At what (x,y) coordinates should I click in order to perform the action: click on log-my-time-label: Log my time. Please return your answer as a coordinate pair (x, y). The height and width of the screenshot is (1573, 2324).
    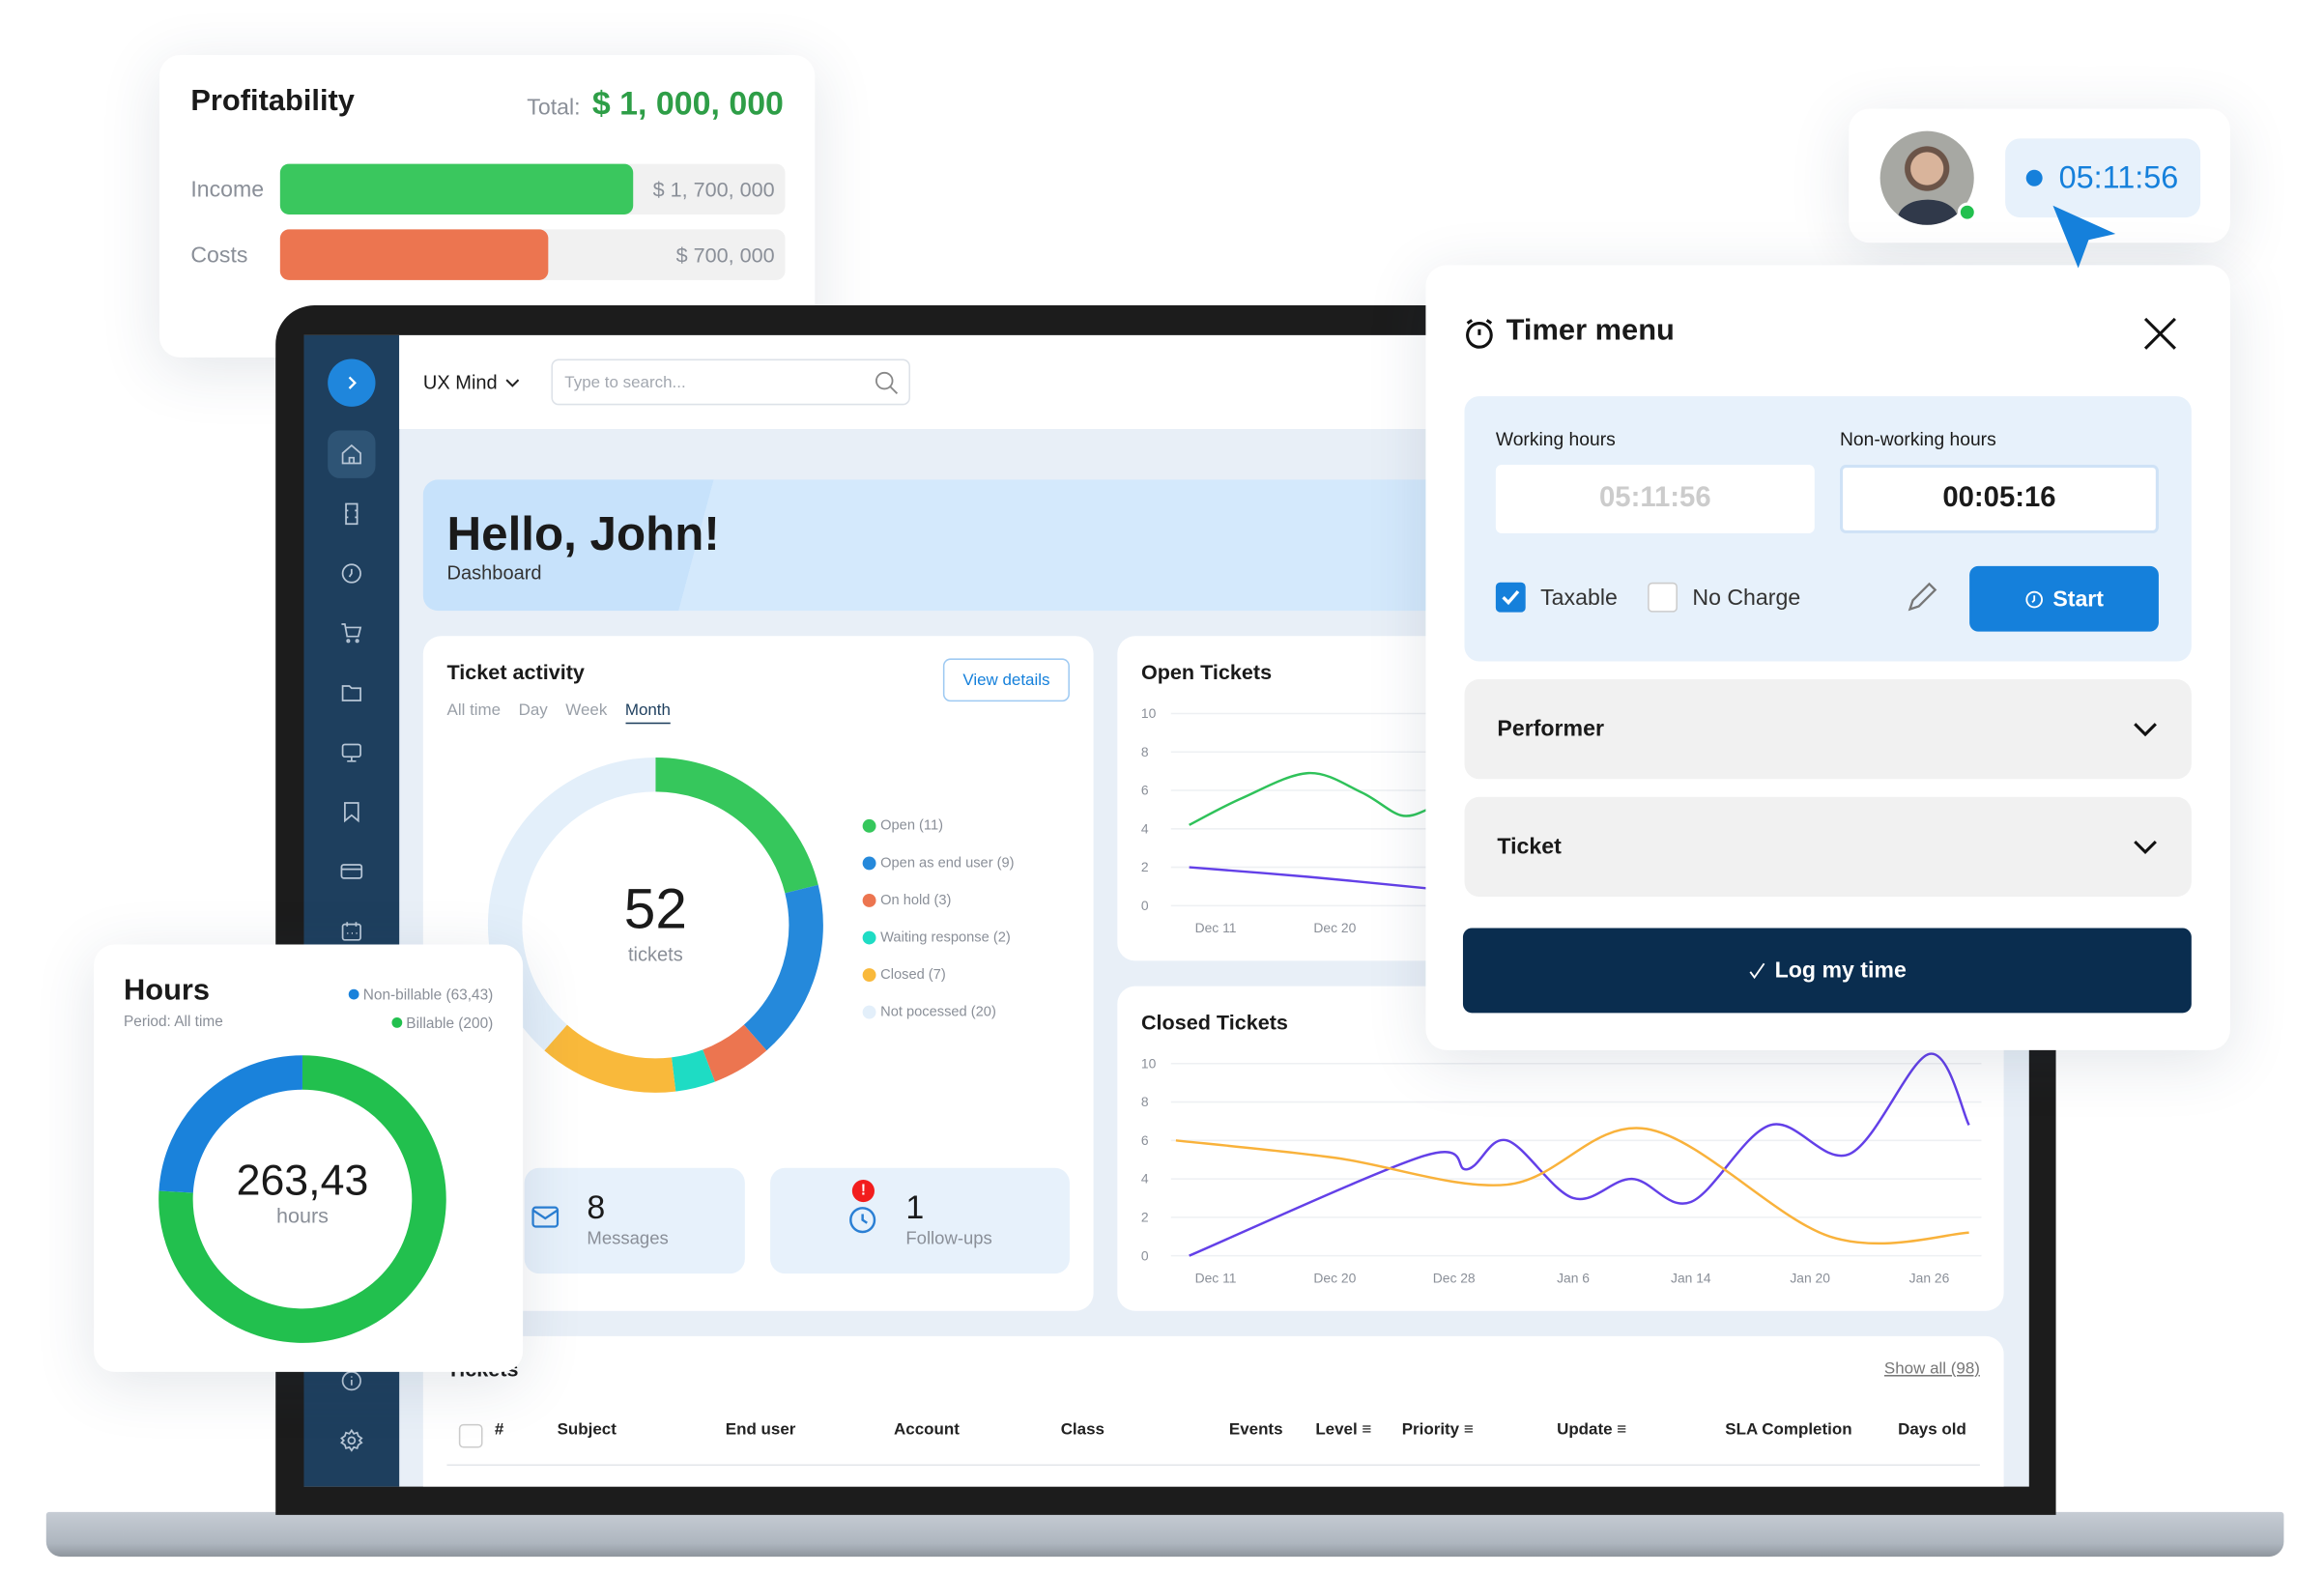
    Looking at the image, I should click on (1841, 971).